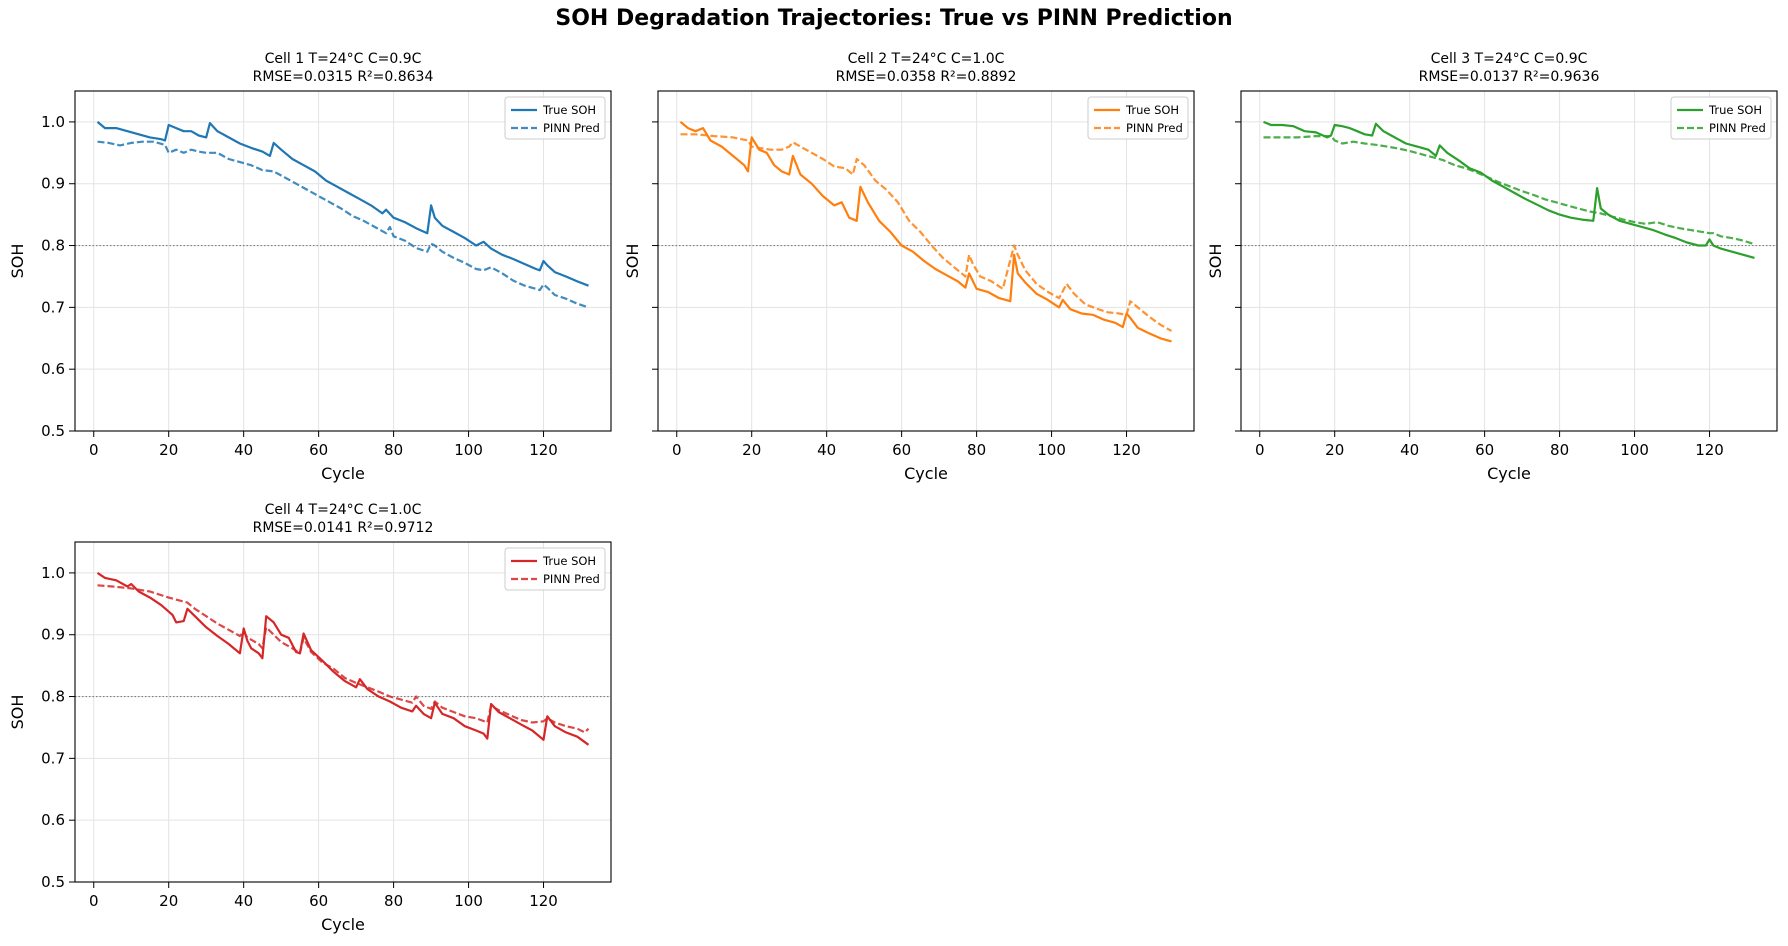 The height and width of the screenshot is (946, 1788). Describe the element at coordinates (343, 528) in the screenshot. I see `subplot-metrics: RMSE=0.0141 R²=0.9712` at that location.